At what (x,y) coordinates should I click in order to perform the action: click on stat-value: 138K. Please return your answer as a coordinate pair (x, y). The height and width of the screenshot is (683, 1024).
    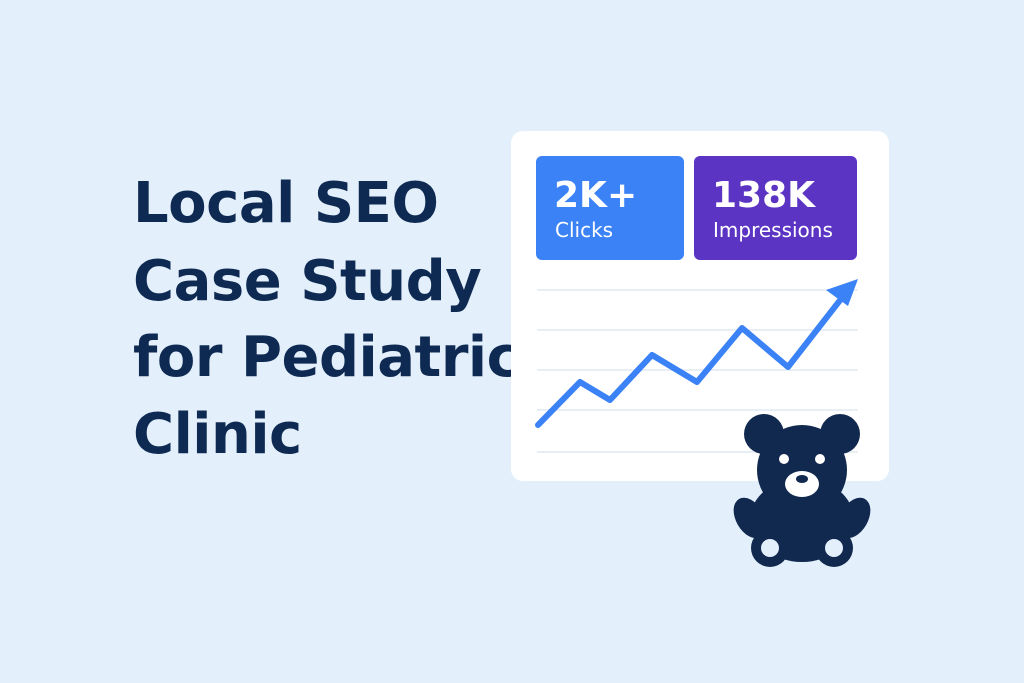
    Looking at the image, I should click on (764, 195).